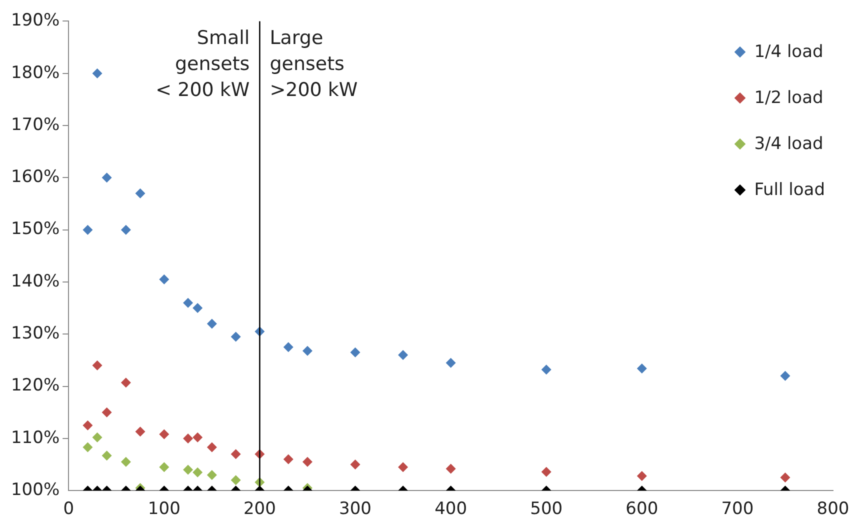  What do you see at coordinates (259, 509) in the screenshot?
I see `x-tick-label: 200` at bounding box center [259, 509].